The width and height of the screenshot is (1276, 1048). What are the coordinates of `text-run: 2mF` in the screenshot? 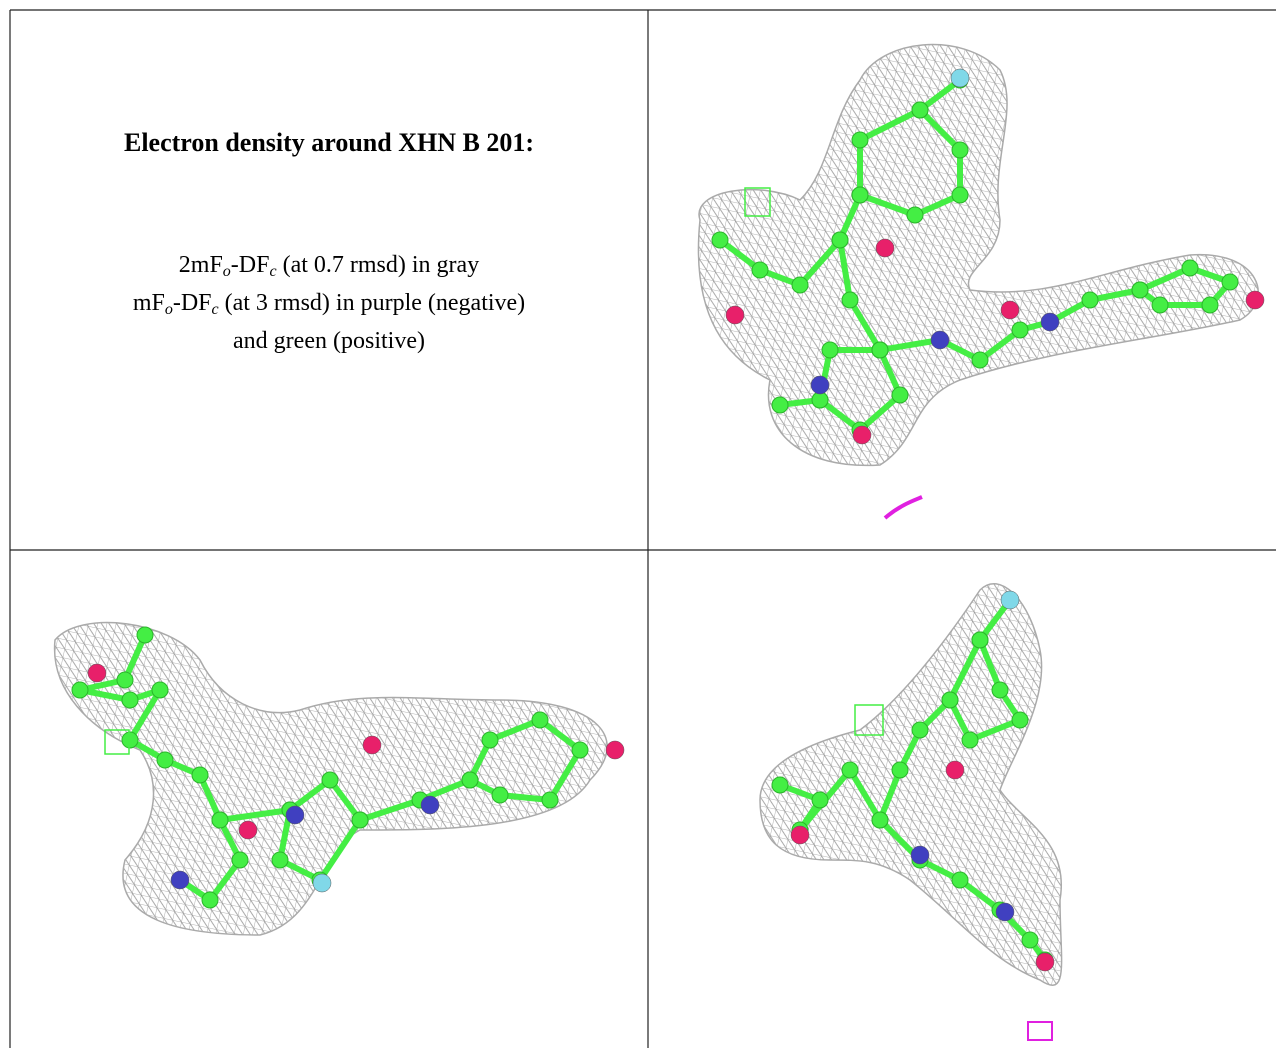 It's located at (200, 265).